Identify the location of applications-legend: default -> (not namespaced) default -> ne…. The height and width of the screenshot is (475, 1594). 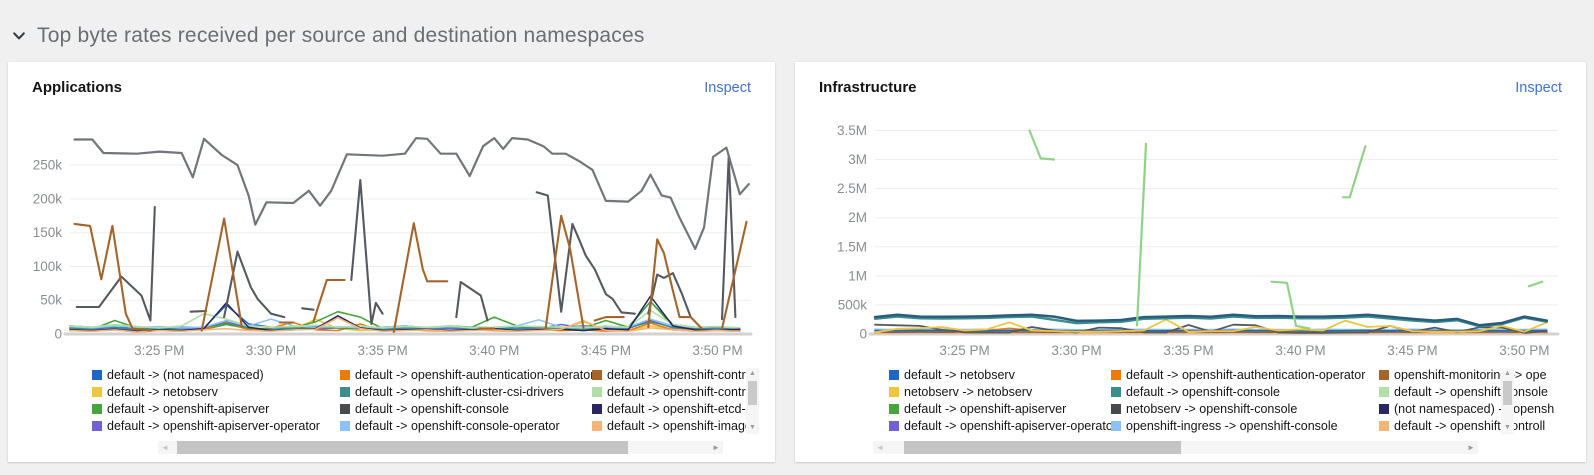
(424, 400).